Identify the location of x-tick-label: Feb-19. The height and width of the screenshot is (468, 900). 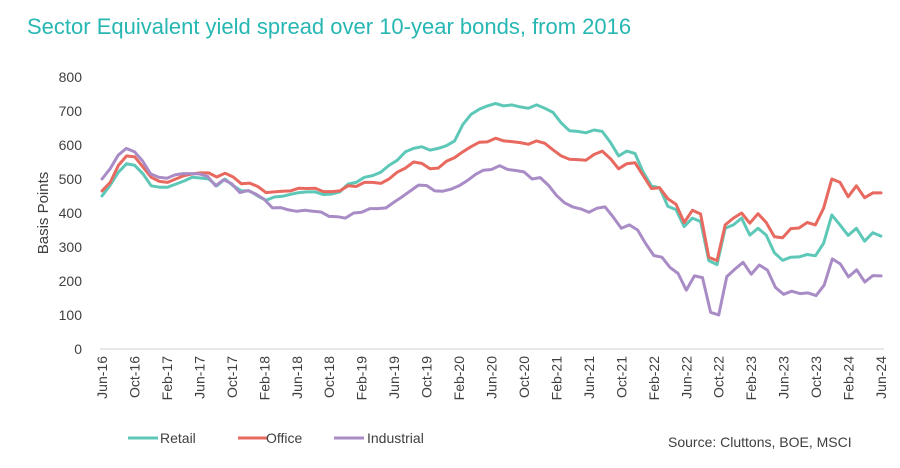
(362, 378).